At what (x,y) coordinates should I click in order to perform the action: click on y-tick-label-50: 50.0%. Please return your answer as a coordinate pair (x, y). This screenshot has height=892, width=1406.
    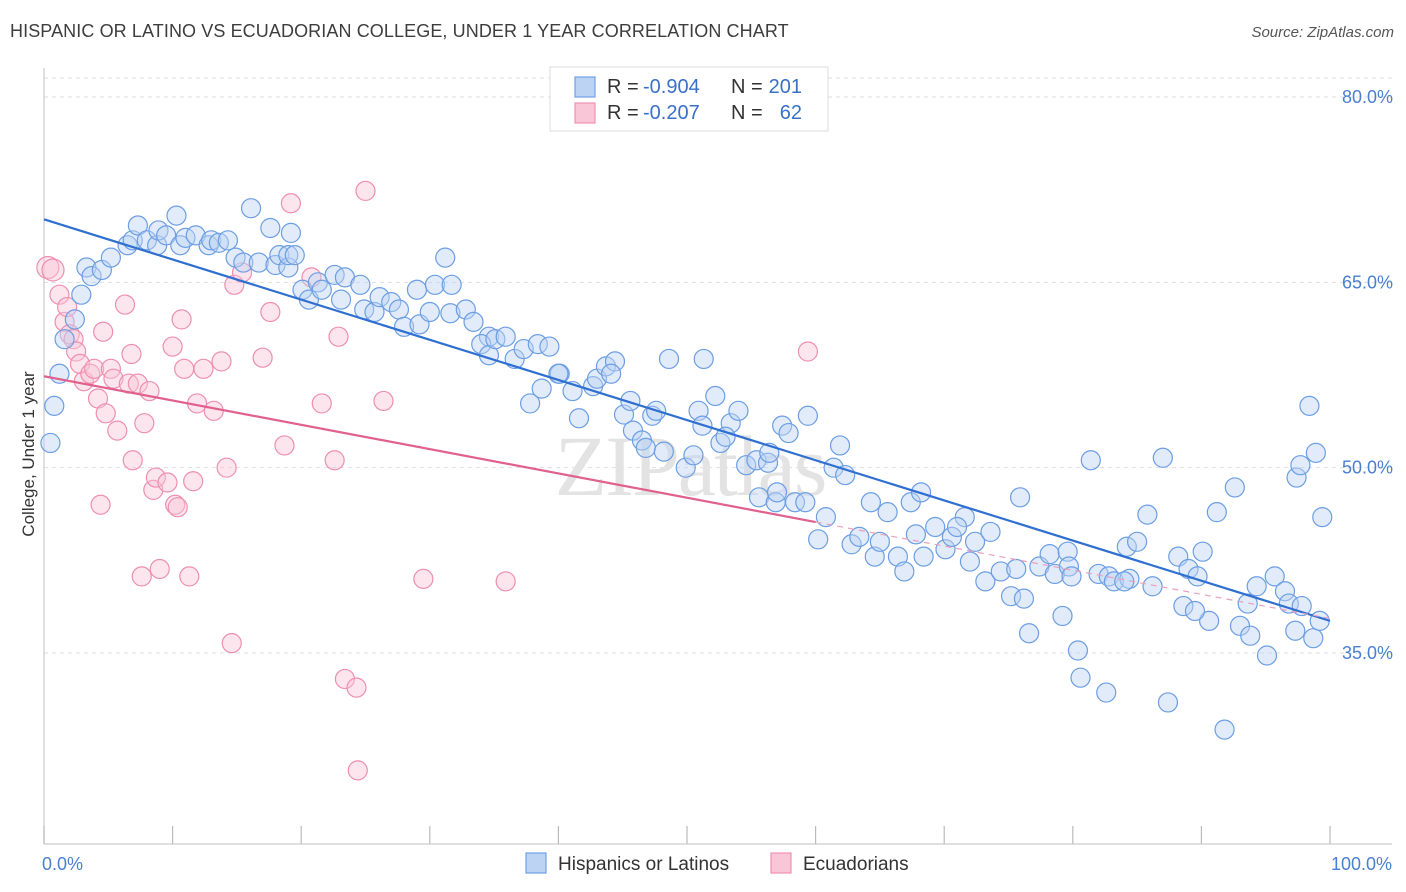
    Looking at the image, I should click on (1367, 468).